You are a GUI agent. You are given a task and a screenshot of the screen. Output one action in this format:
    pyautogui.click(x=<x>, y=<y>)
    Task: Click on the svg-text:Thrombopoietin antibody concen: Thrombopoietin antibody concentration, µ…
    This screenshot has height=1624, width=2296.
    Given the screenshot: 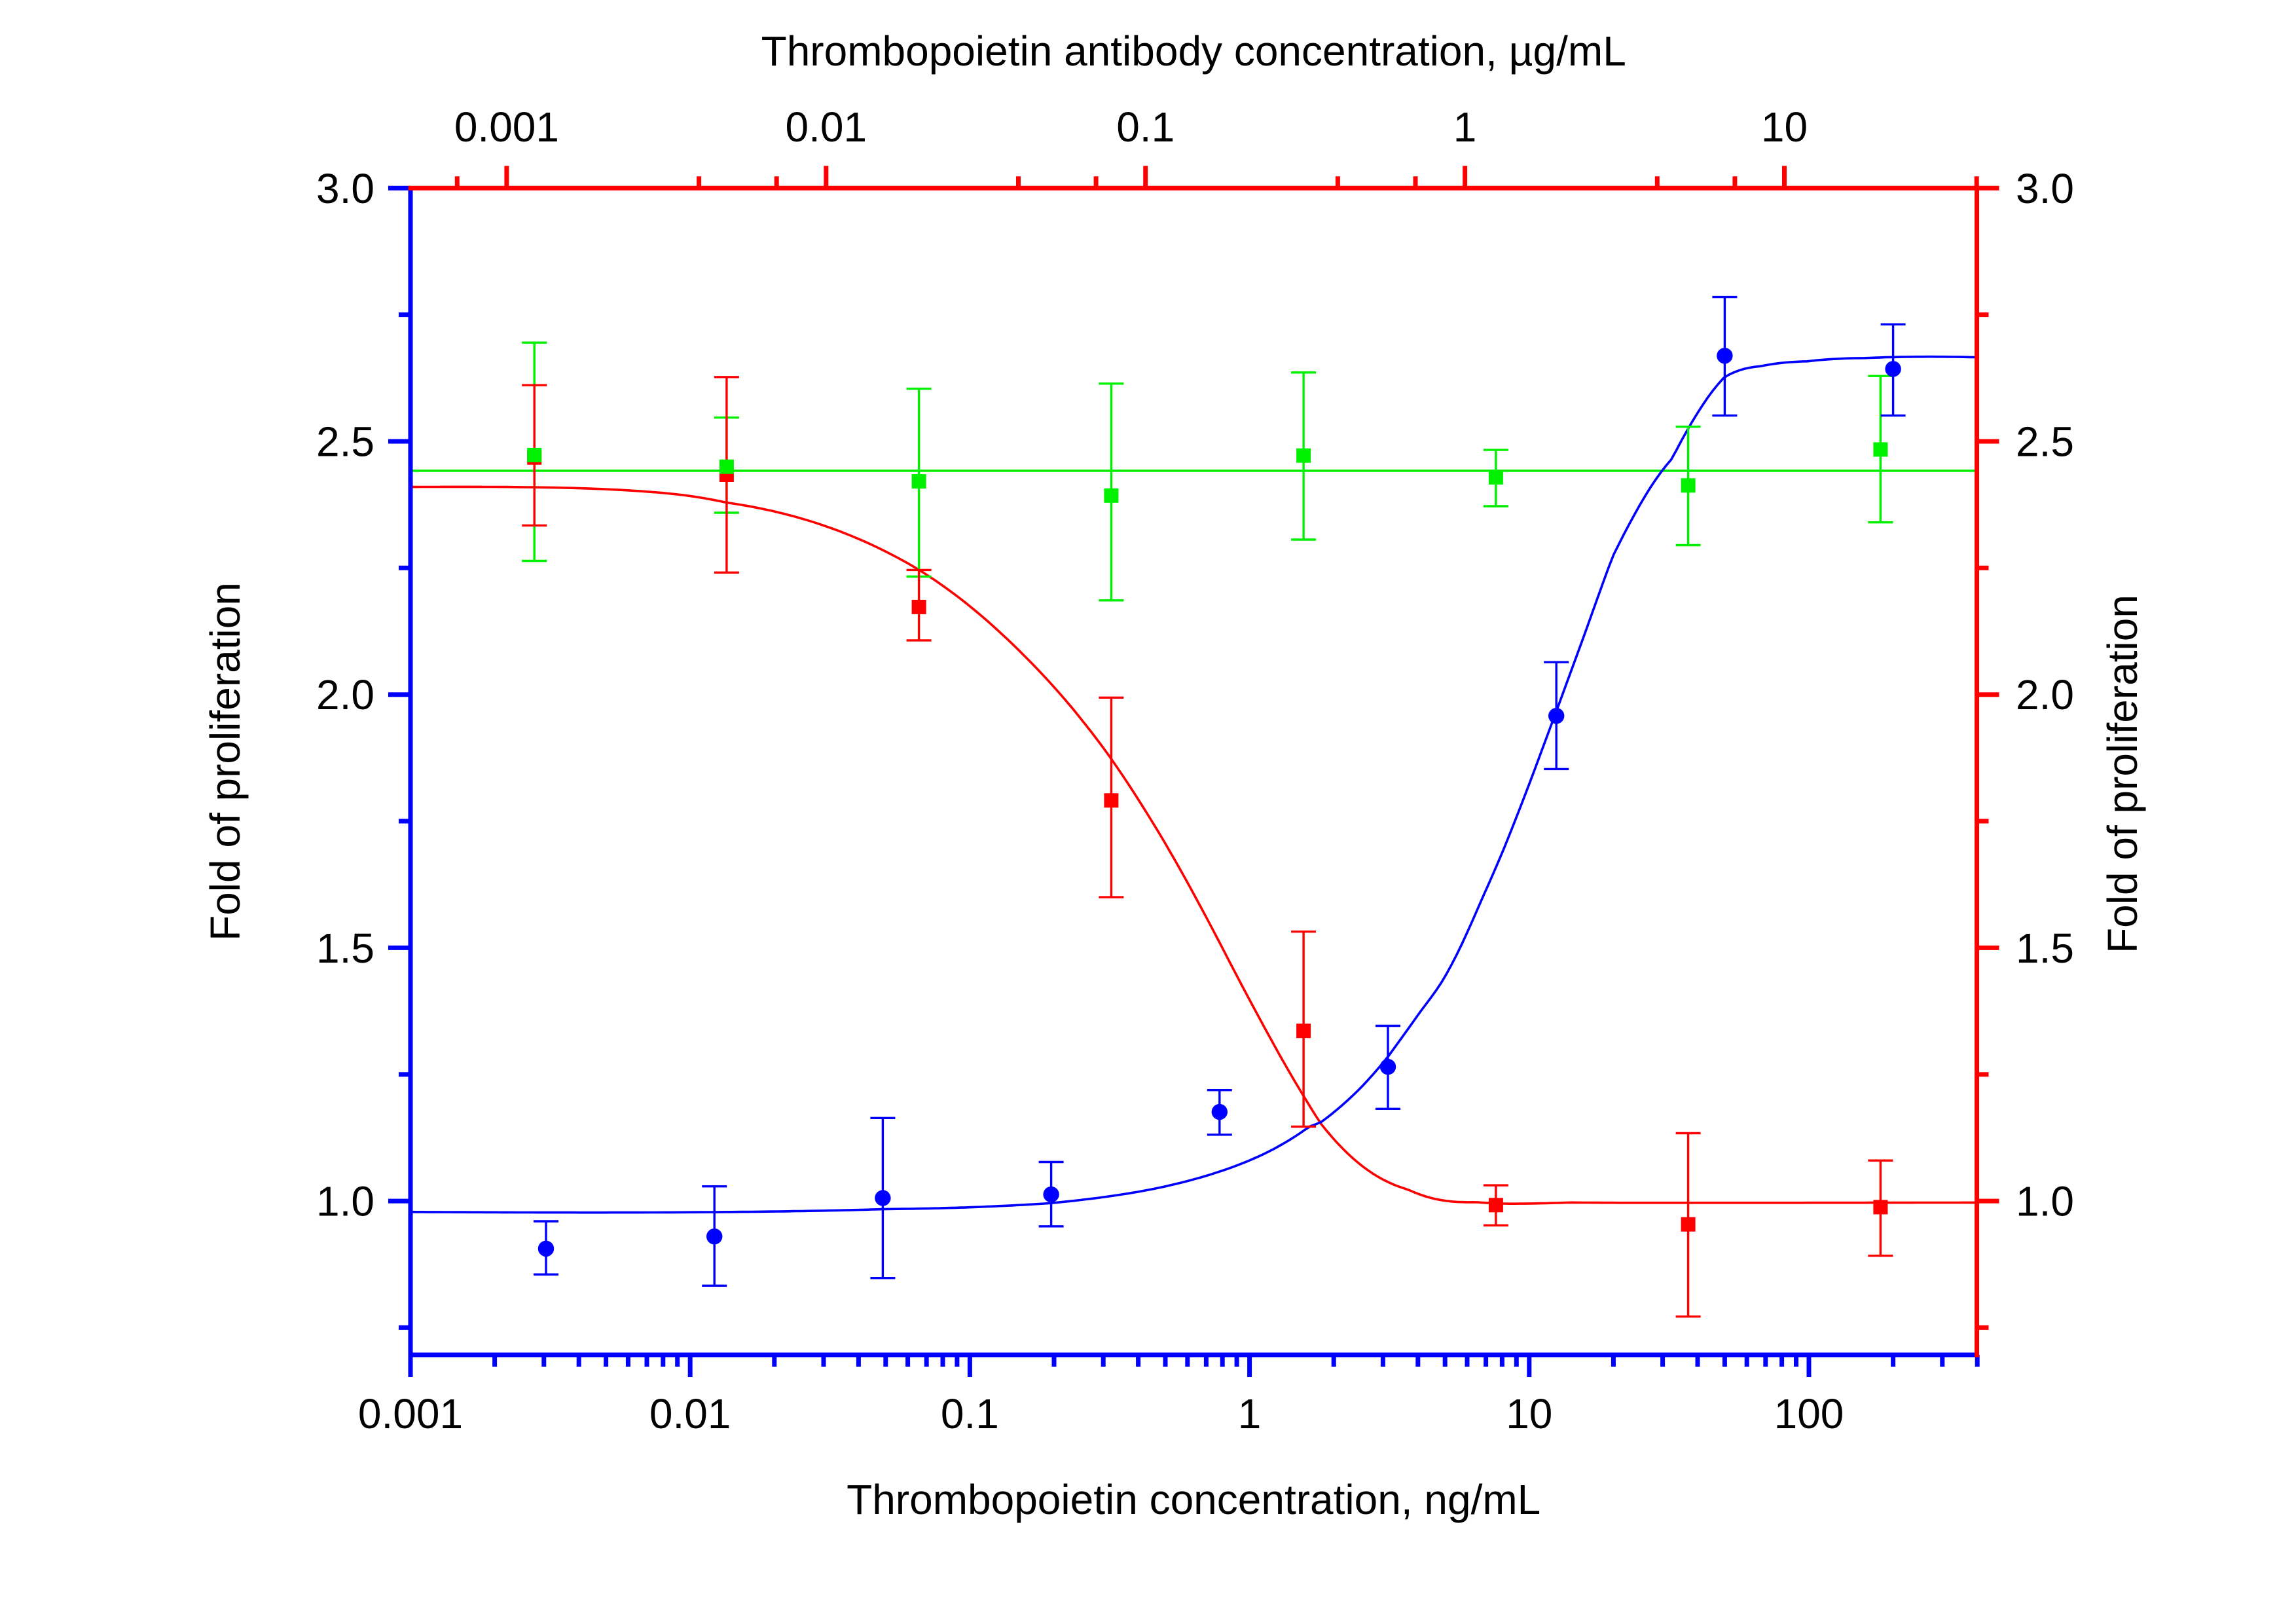 What is the action you would take?
    pyautogui.click(x=1193, y=51)
    